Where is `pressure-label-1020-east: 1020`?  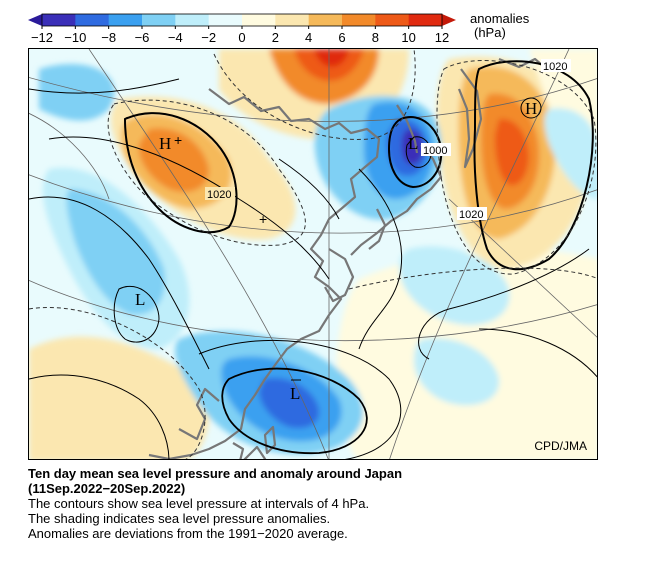
pressure-label-1020-east: 1020 is located at coordinates (471, 215).